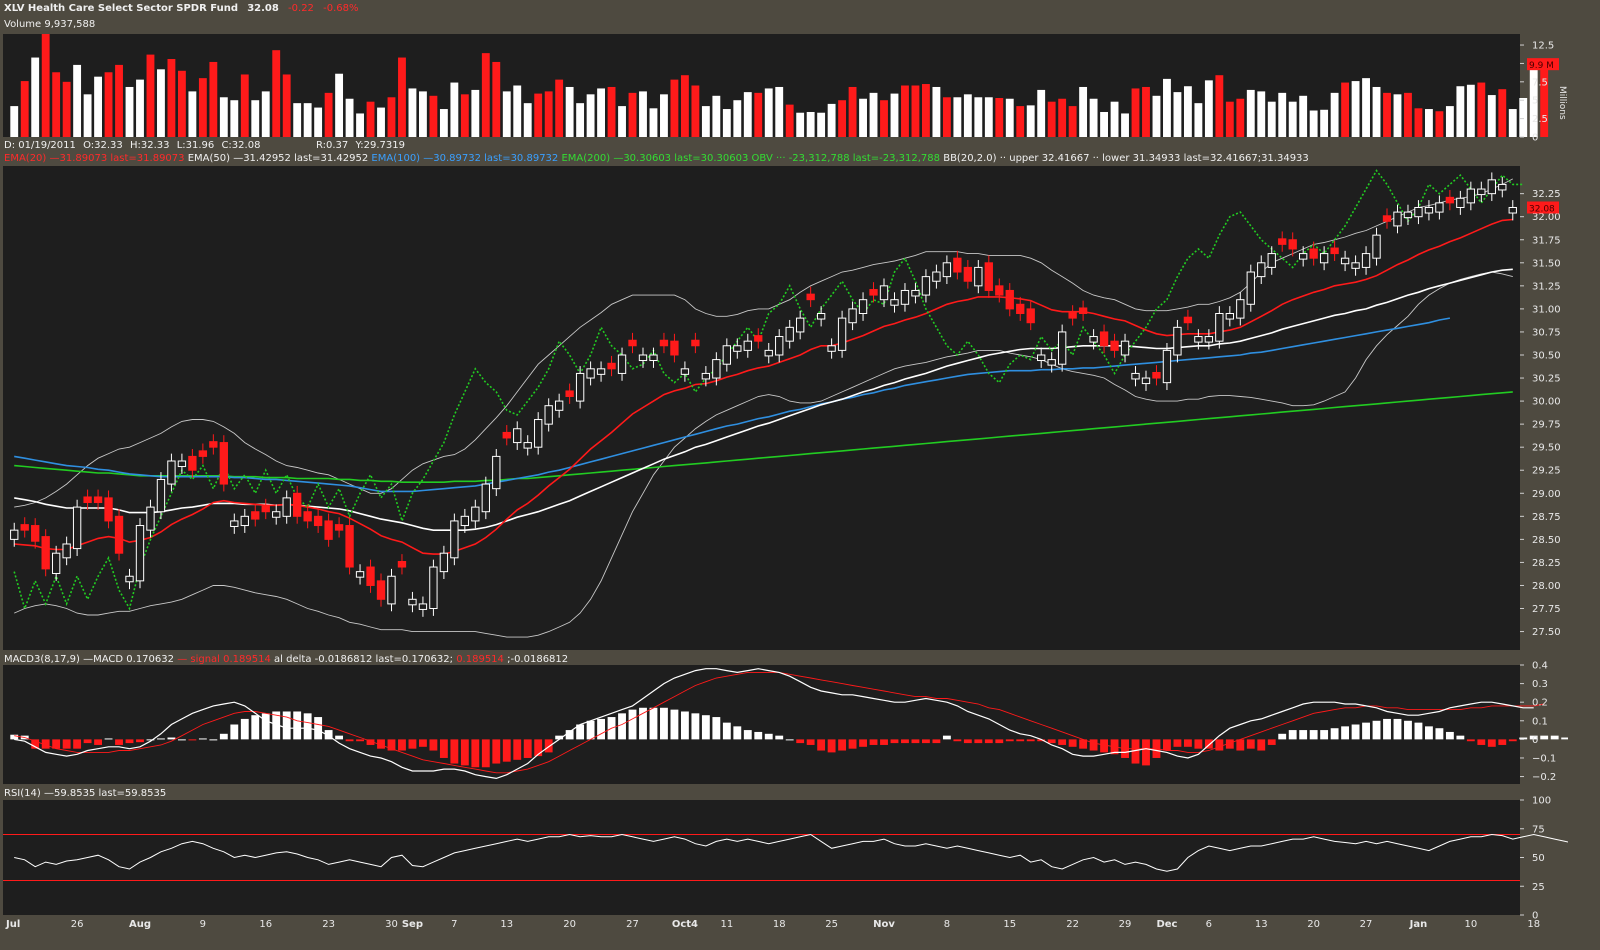  What do you see at coordinates (1546, 471) in the screenshot?
I see `y-tick-label: 29.25` at bounding box center [1546, 471].